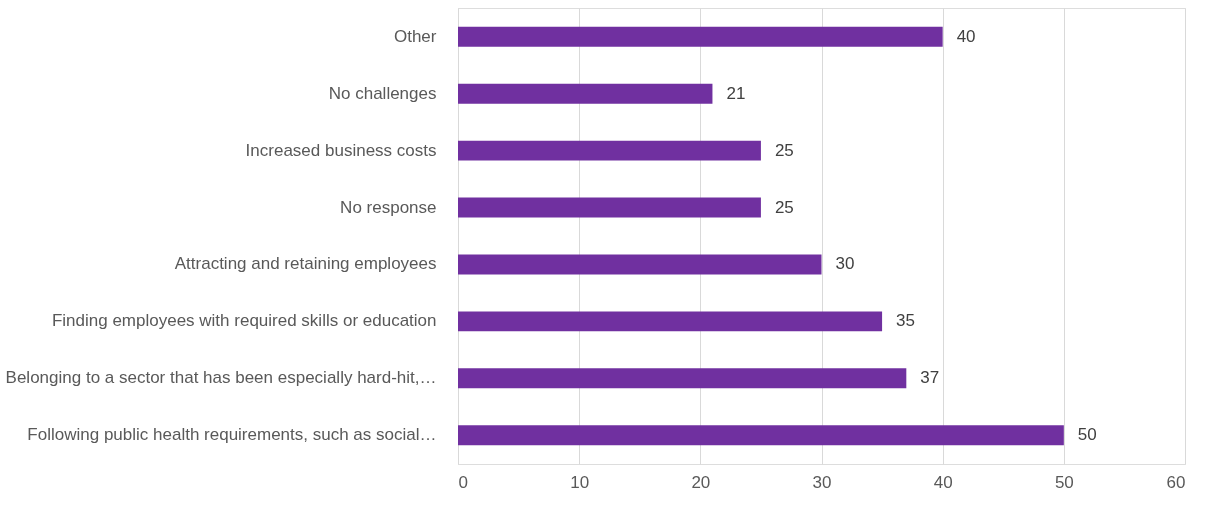 This screenshot has height=505, width=1212. Describe the element at coordinates (943, 482) in the screenshot. I see `x-tick-label: 40` at that location.